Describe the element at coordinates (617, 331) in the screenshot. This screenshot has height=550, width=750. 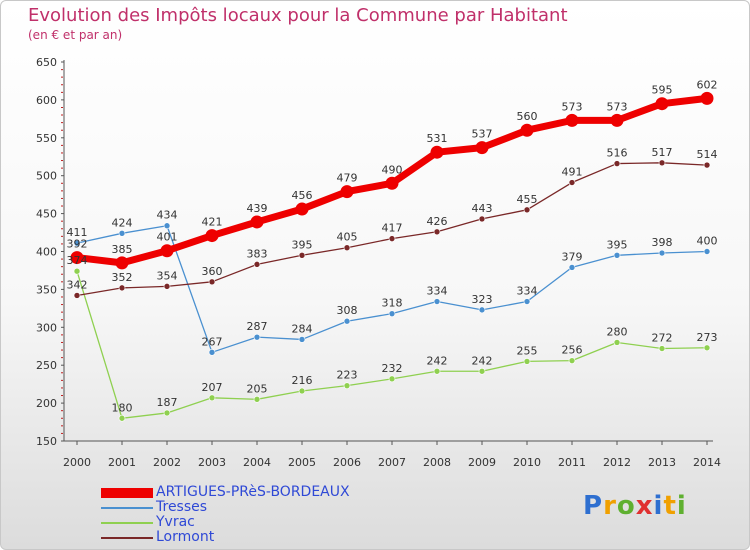
I see `data-label: 280` at that location.